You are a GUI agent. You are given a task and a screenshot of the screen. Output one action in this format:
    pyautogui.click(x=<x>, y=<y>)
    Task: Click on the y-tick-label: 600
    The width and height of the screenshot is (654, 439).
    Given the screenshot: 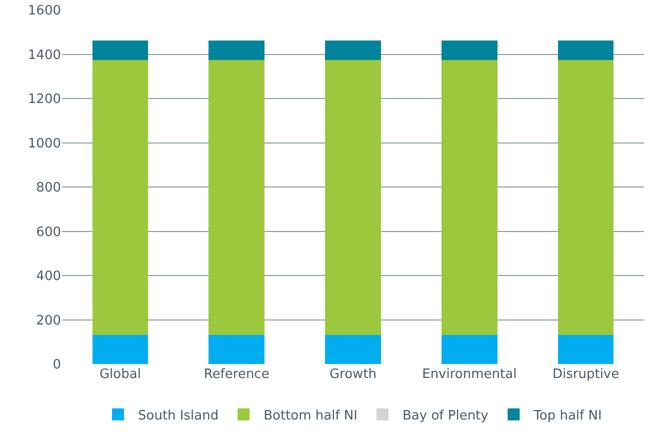 What is the action you would take?
    pyautogui.click(x=48, y=232)
    